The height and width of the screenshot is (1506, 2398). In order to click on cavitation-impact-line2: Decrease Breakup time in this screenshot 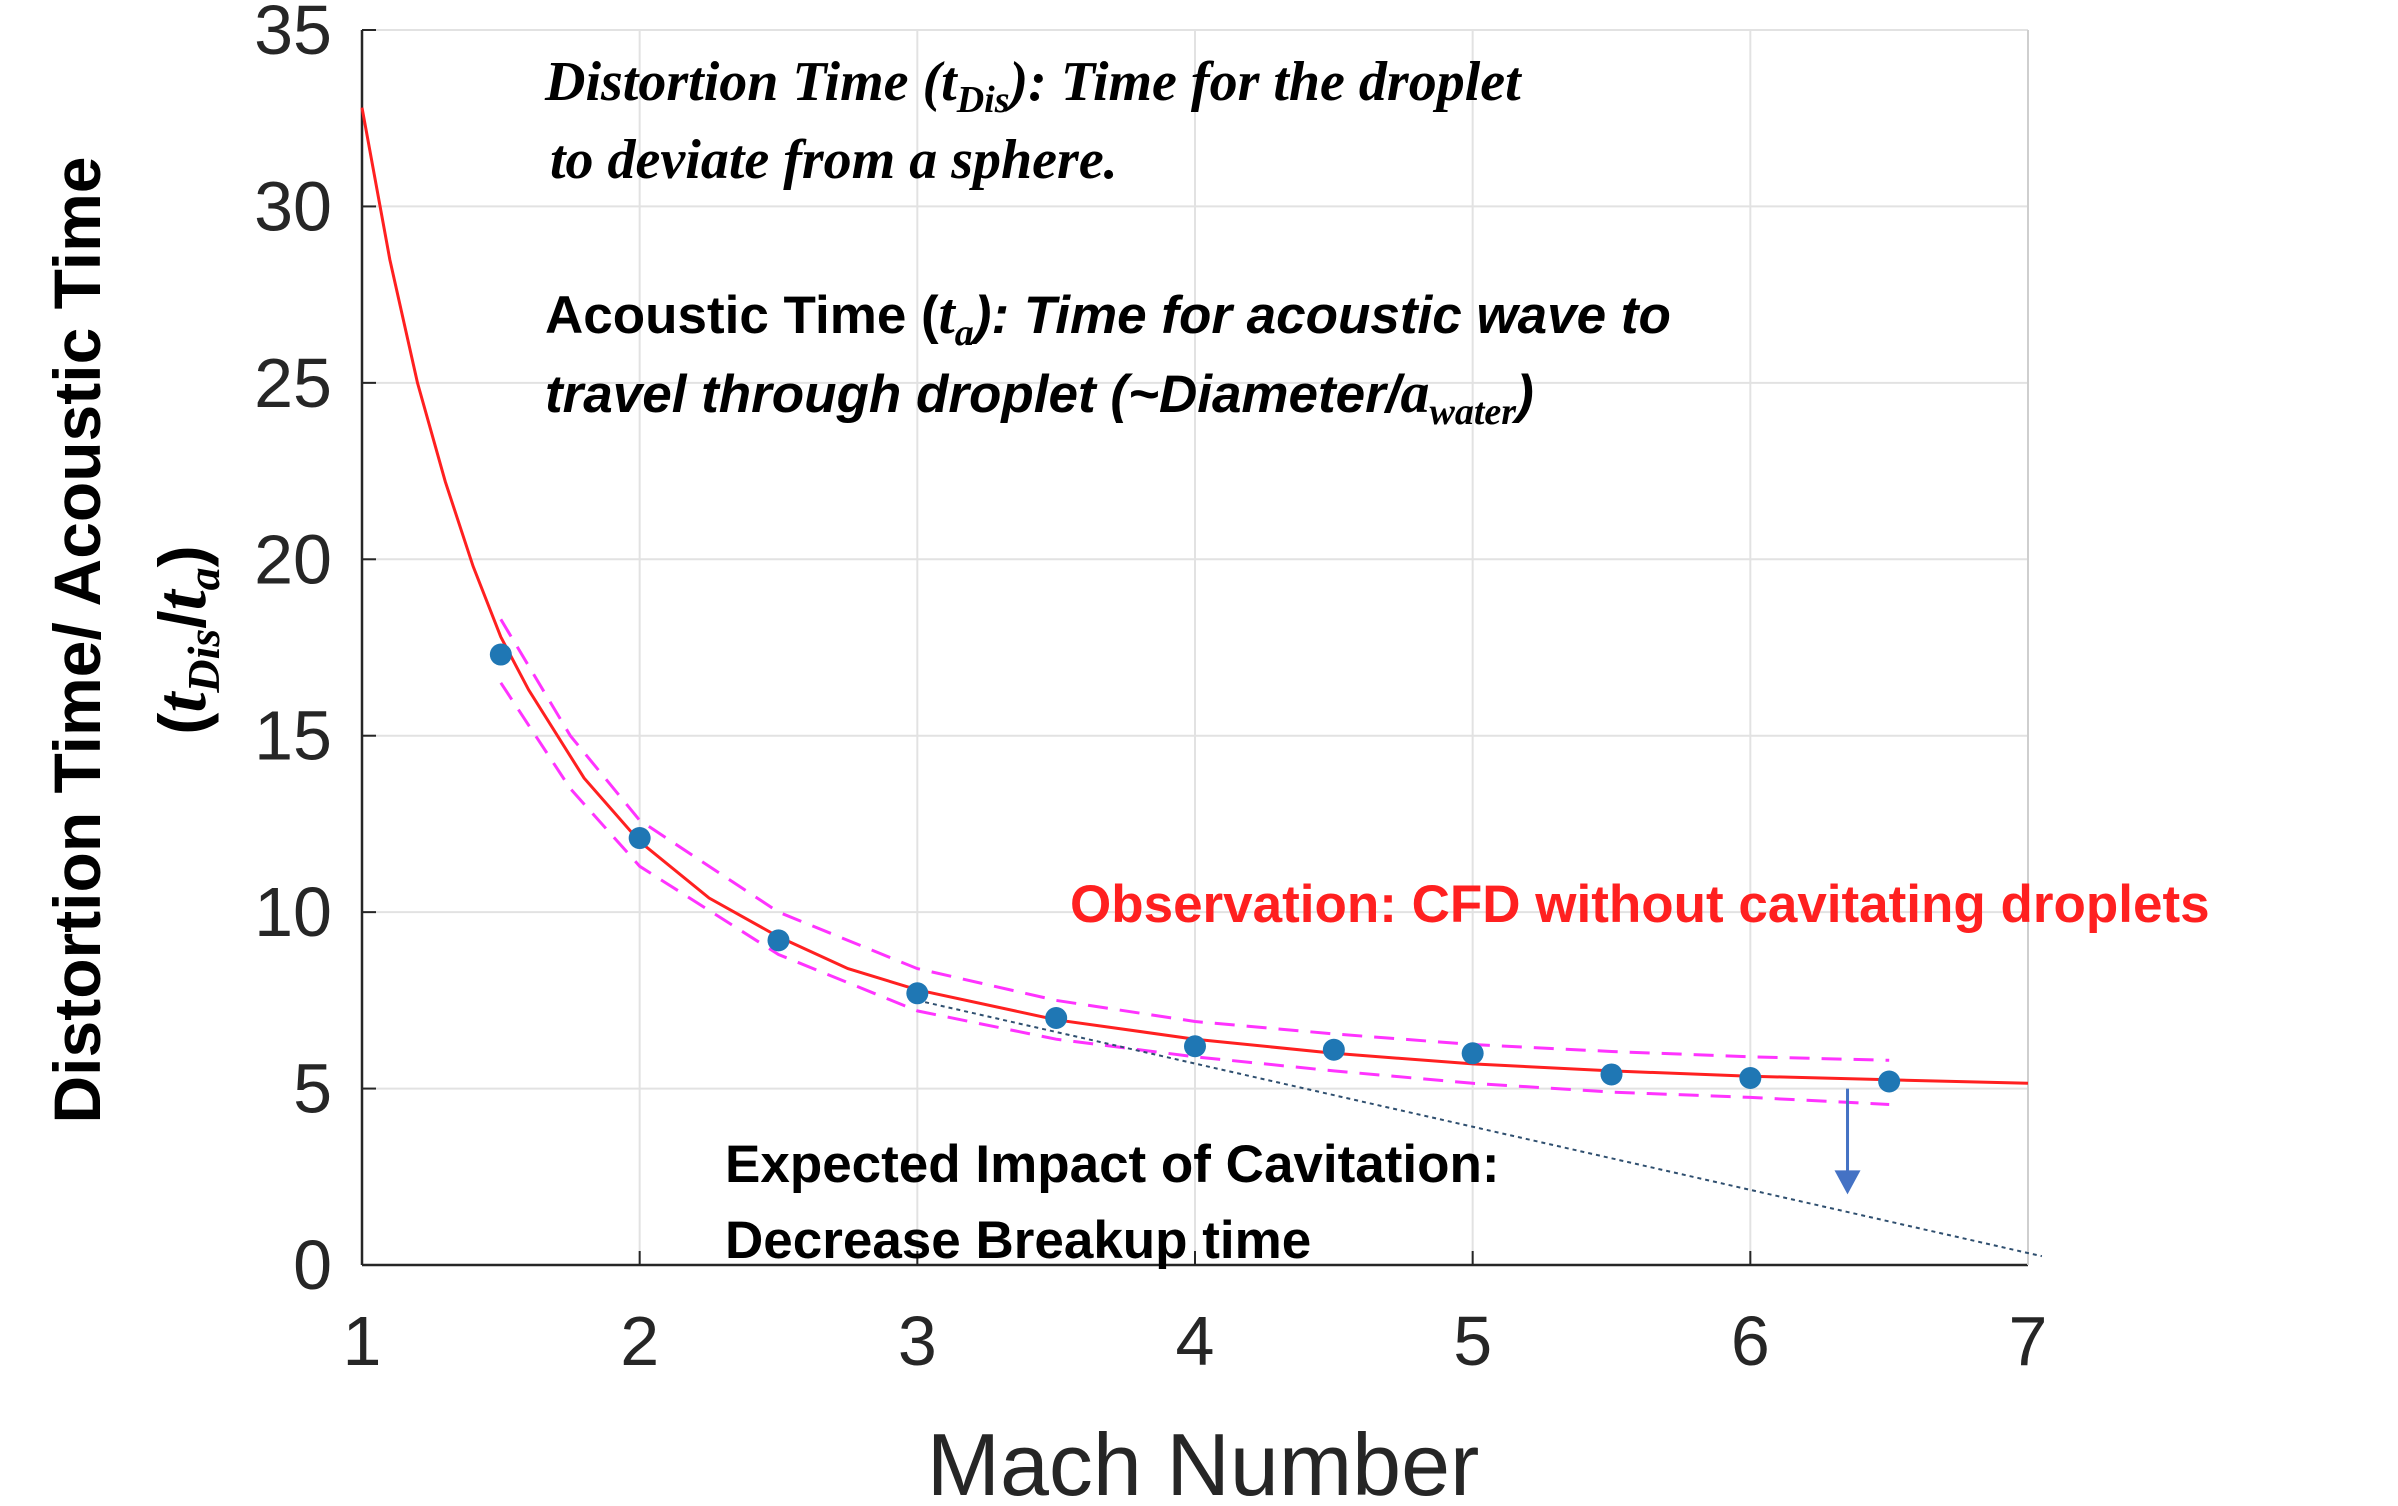, I will do `click(1018, 1240)`.